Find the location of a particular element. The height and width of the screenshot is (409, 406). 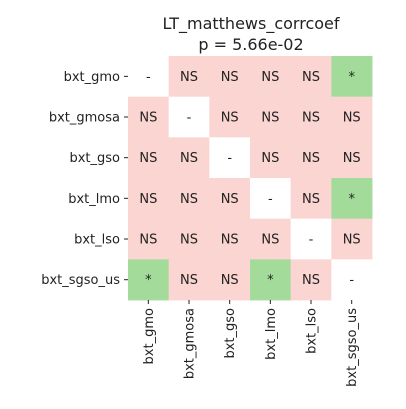

col-tick-label: bxt_lso is located at coordinates (312, 331).